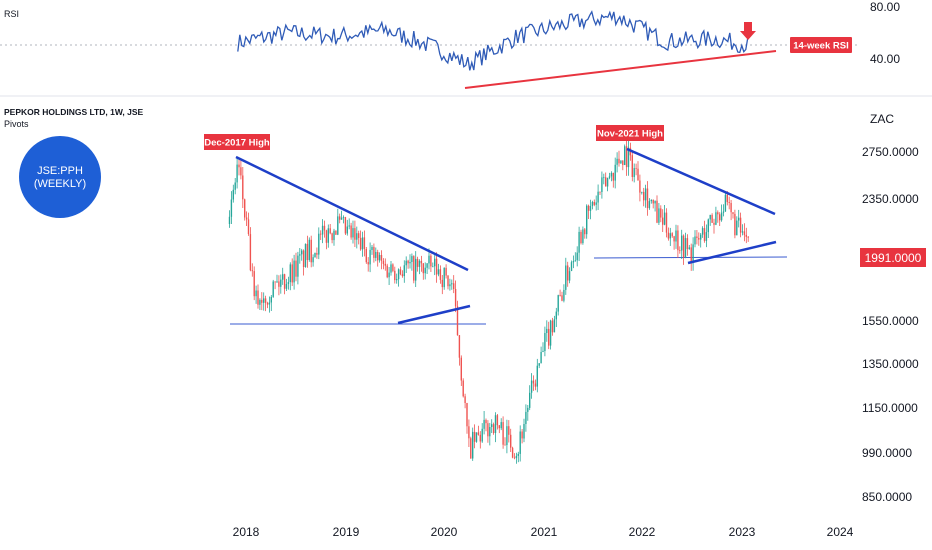 Image resolution: width=932 pixels, height=550 pixels. I want to click on rsi-annotation-bg, so click(821, 45).